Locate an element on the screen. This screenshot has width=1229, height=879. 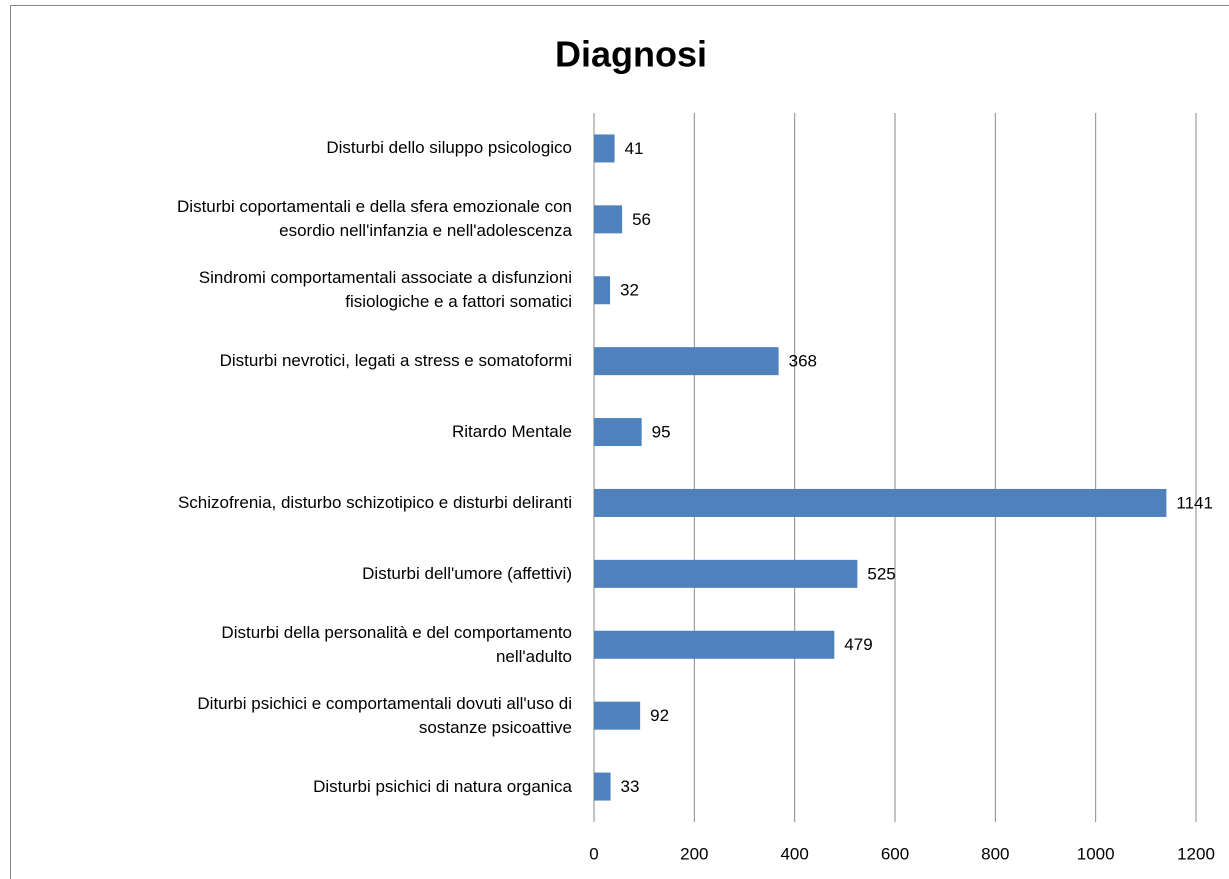
y-tick-label: Disturbi psichici di natura organica is located at coordinates (442, 786).